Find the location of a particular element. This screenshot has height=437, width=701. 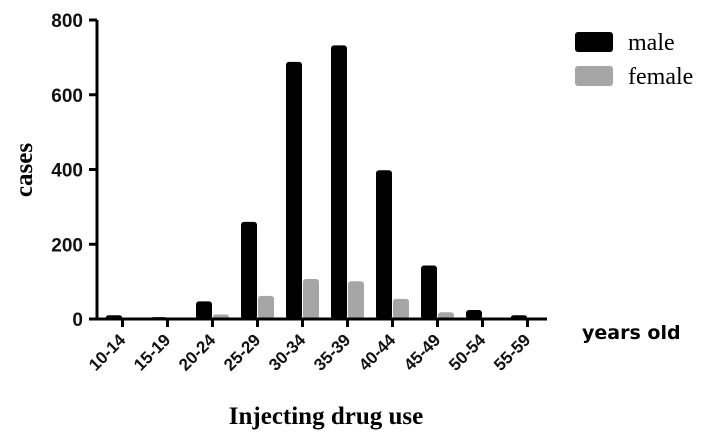

x-tick-label: 35-39 is located at coordinates (332, 352).